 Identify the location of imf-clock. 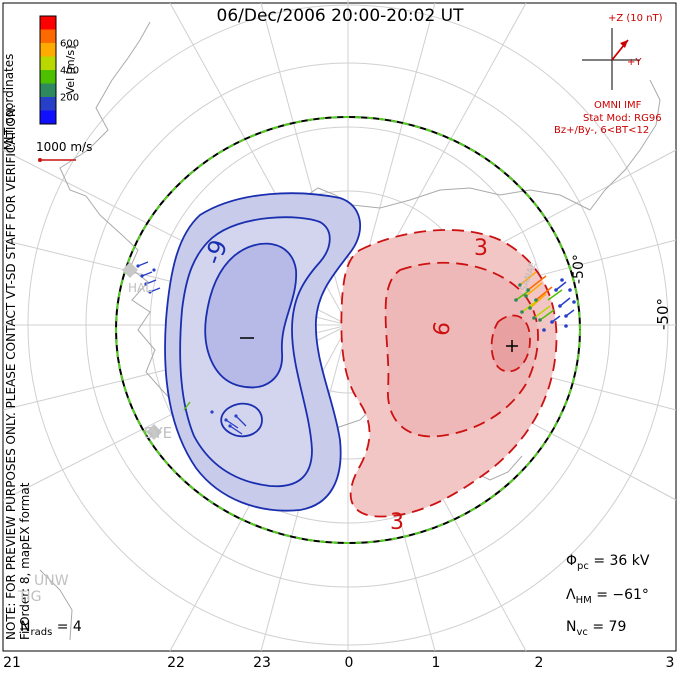
(611, 59).